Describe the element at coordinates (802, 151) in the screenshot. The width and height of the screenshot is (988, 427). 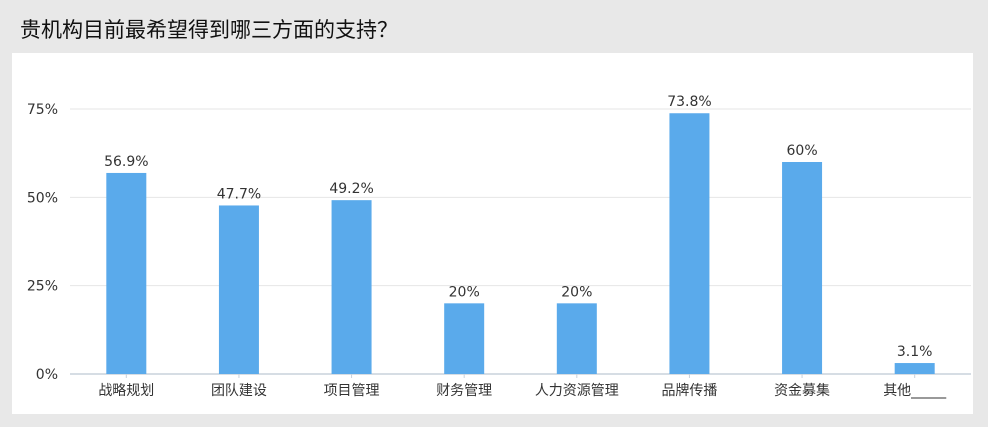
I see `data-label: 60%` at that location.